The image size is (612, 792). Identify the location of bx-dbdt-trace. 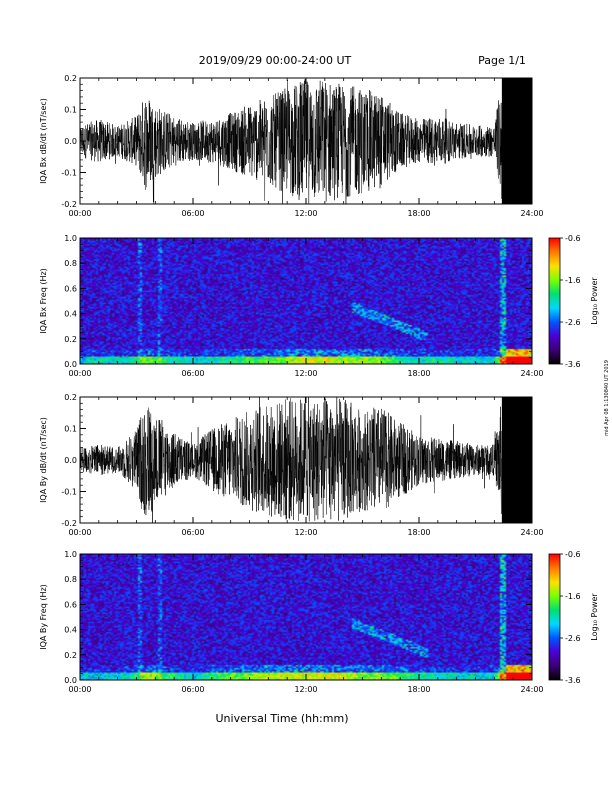
(306, 141).